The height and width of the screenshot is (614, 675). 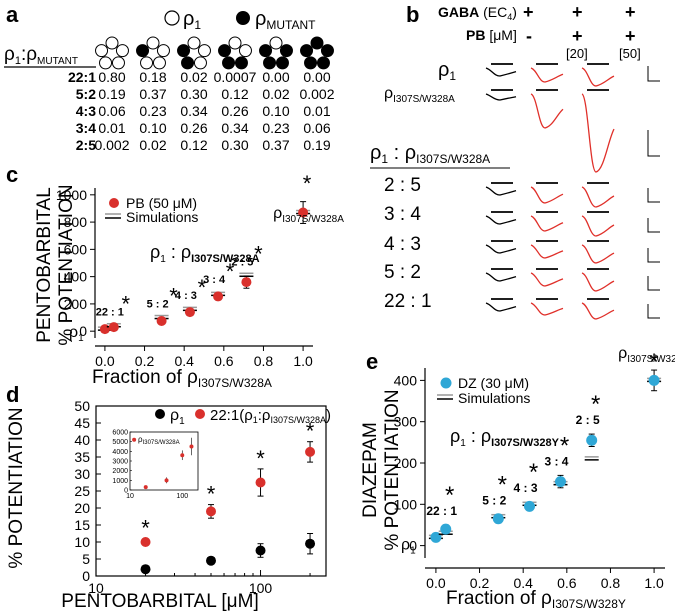 I want to click on pb-conc-50: [50], so click(x=630, y=53).